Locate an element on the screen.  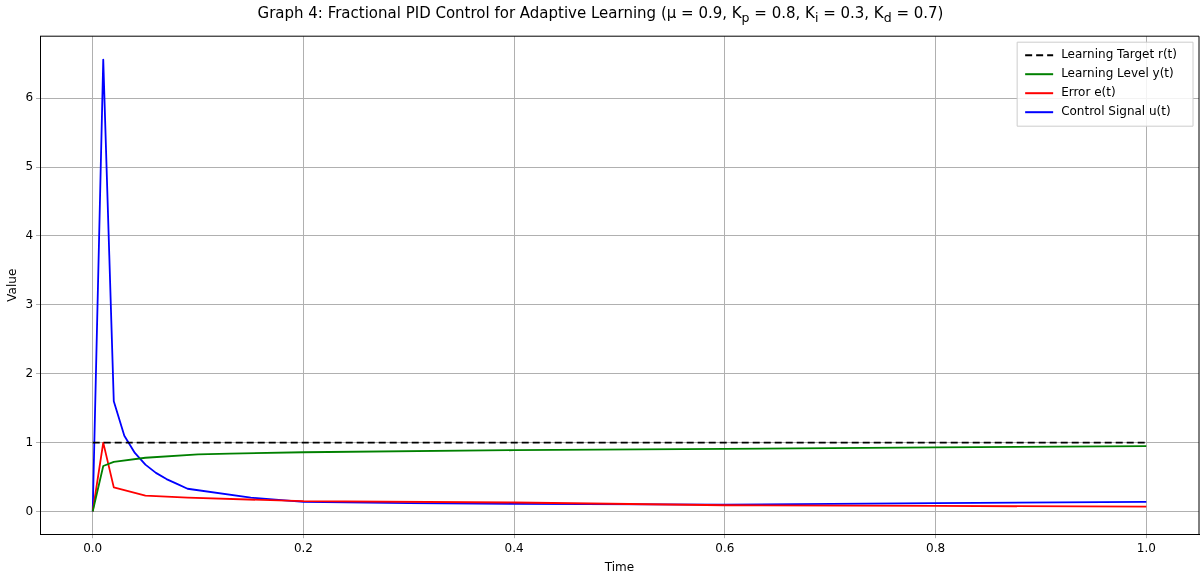
x-tick-label: 0.8 is located at coordinates (936, 547).